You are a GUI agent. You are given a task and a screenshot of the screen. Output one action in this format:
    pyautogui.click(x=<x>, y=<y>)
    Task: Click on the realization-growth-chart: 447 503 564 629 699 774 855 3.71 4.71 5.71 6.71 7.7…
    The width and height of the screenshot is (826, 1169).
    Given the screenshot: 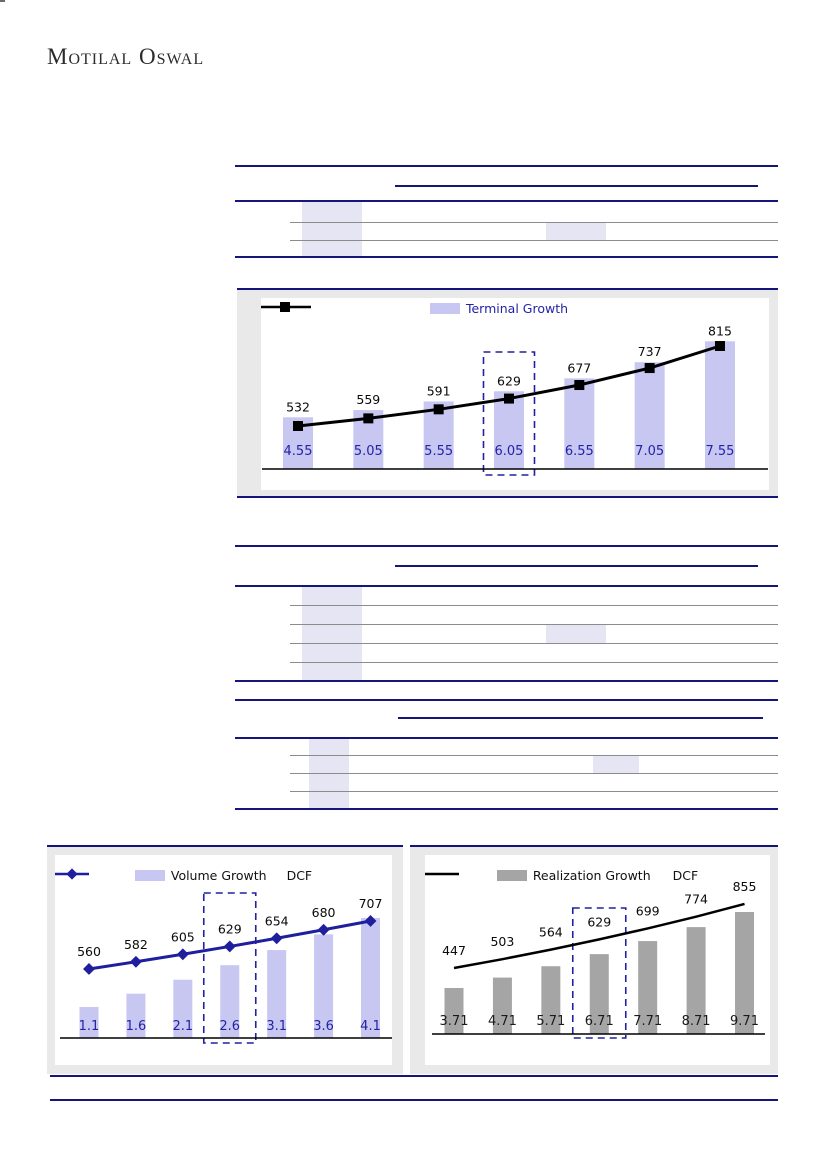 What is the action you would take?
    pyautogui.click(x=598, y=959)
    